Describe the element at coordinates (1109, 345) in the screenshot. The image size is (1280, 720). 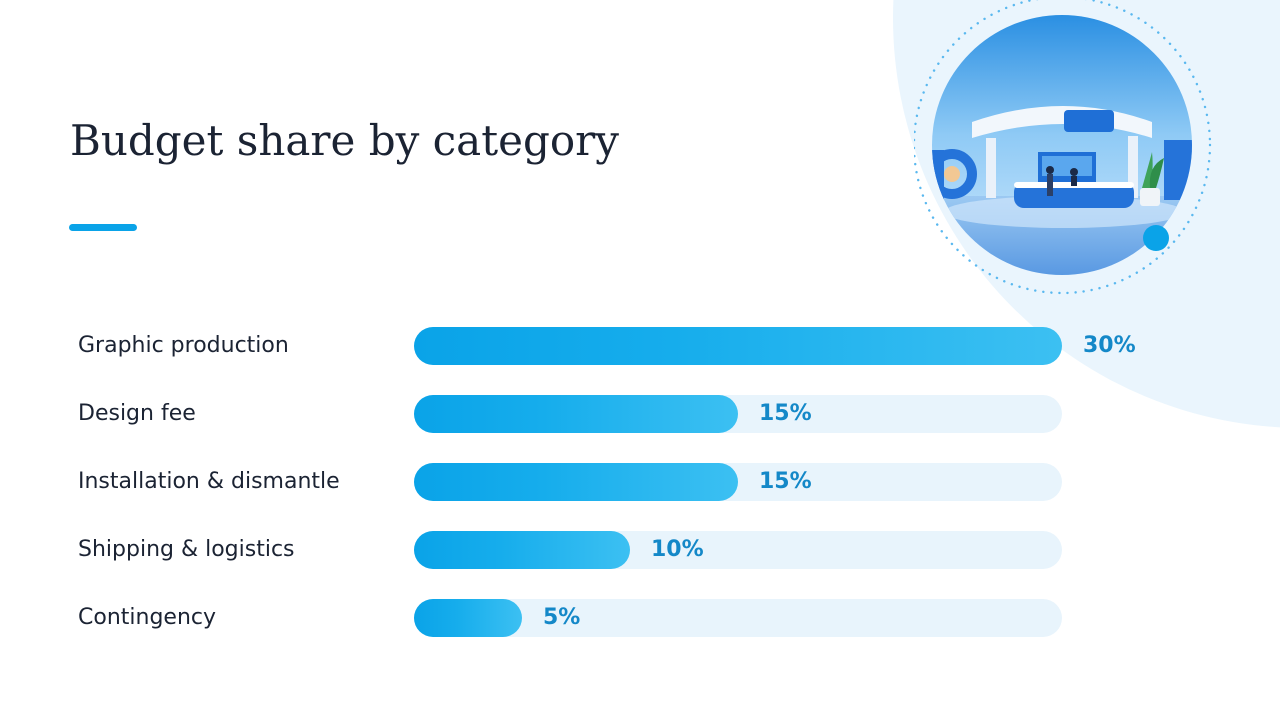
I see `bar-value-label: 30%` at that location.